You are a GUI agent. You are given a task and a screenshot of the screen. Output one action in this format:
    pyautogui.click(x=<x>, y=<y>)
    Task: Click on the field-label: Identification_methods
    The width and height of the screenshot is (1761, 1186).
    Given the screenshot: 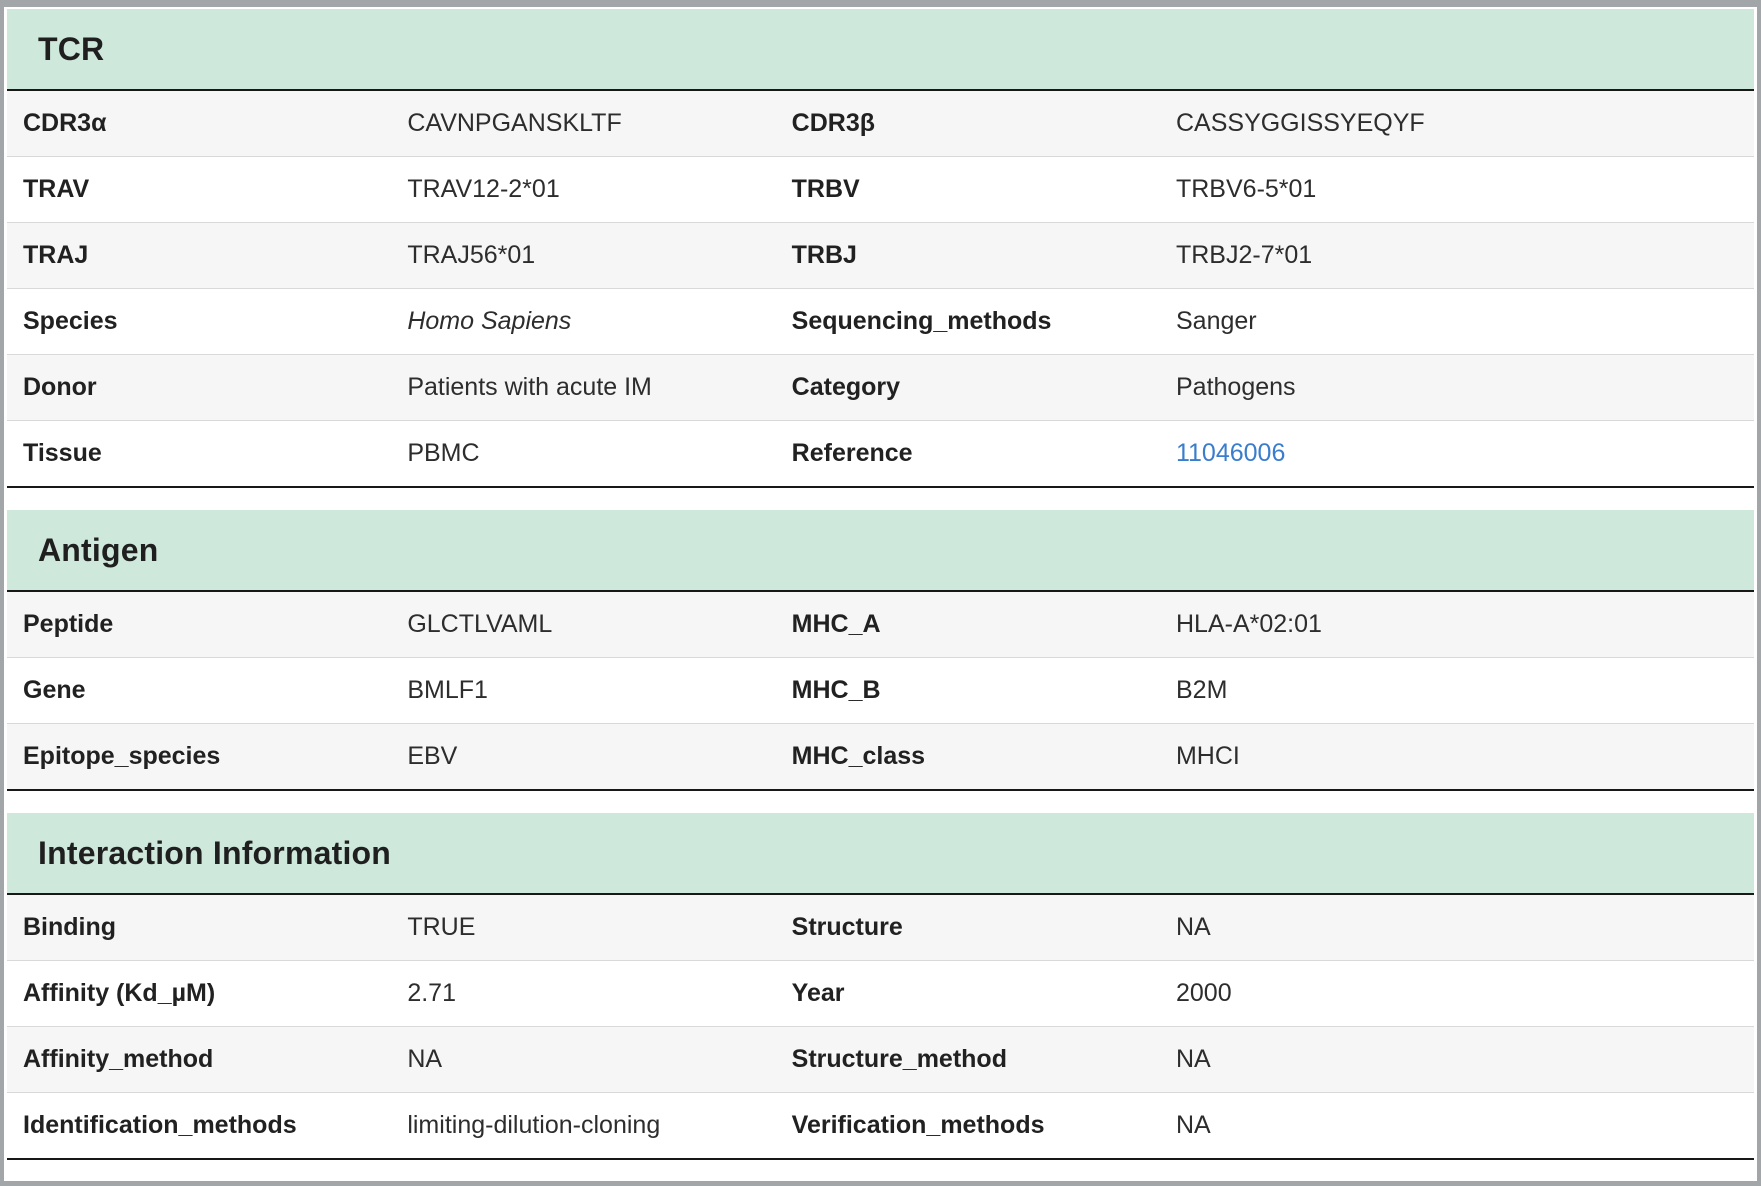 What is the action you would take?
    pyautogui.click(x=199, y=1125)
    